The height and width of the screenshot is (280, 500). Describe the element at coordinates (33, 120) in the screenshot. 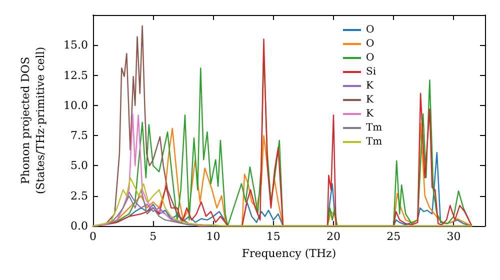

I see `y-axis-title: Phonon projected DOS (States/THz·primitive cell)` at that location.